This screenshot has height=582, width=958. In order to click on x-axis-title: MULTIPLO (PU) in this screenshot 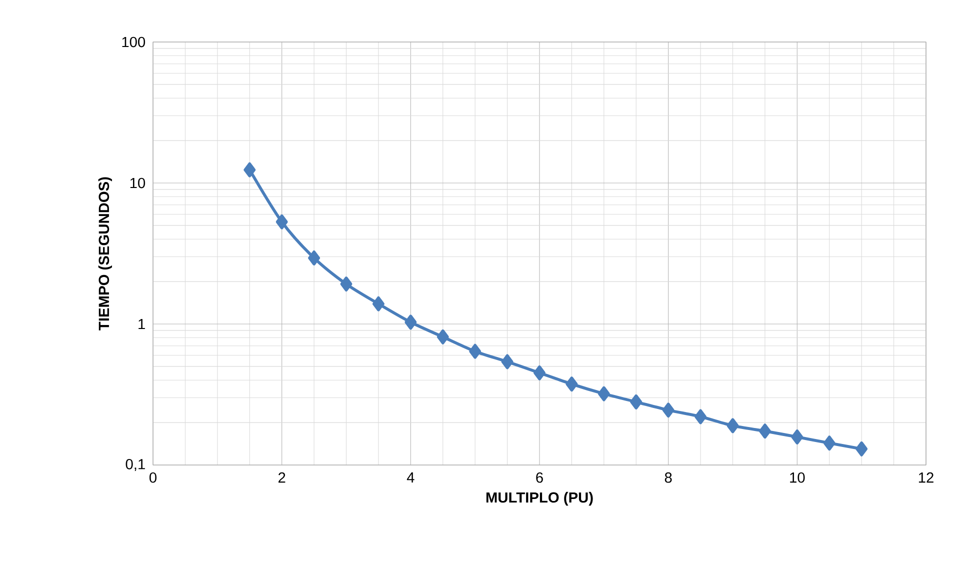, I will do `click(539, 499)`.